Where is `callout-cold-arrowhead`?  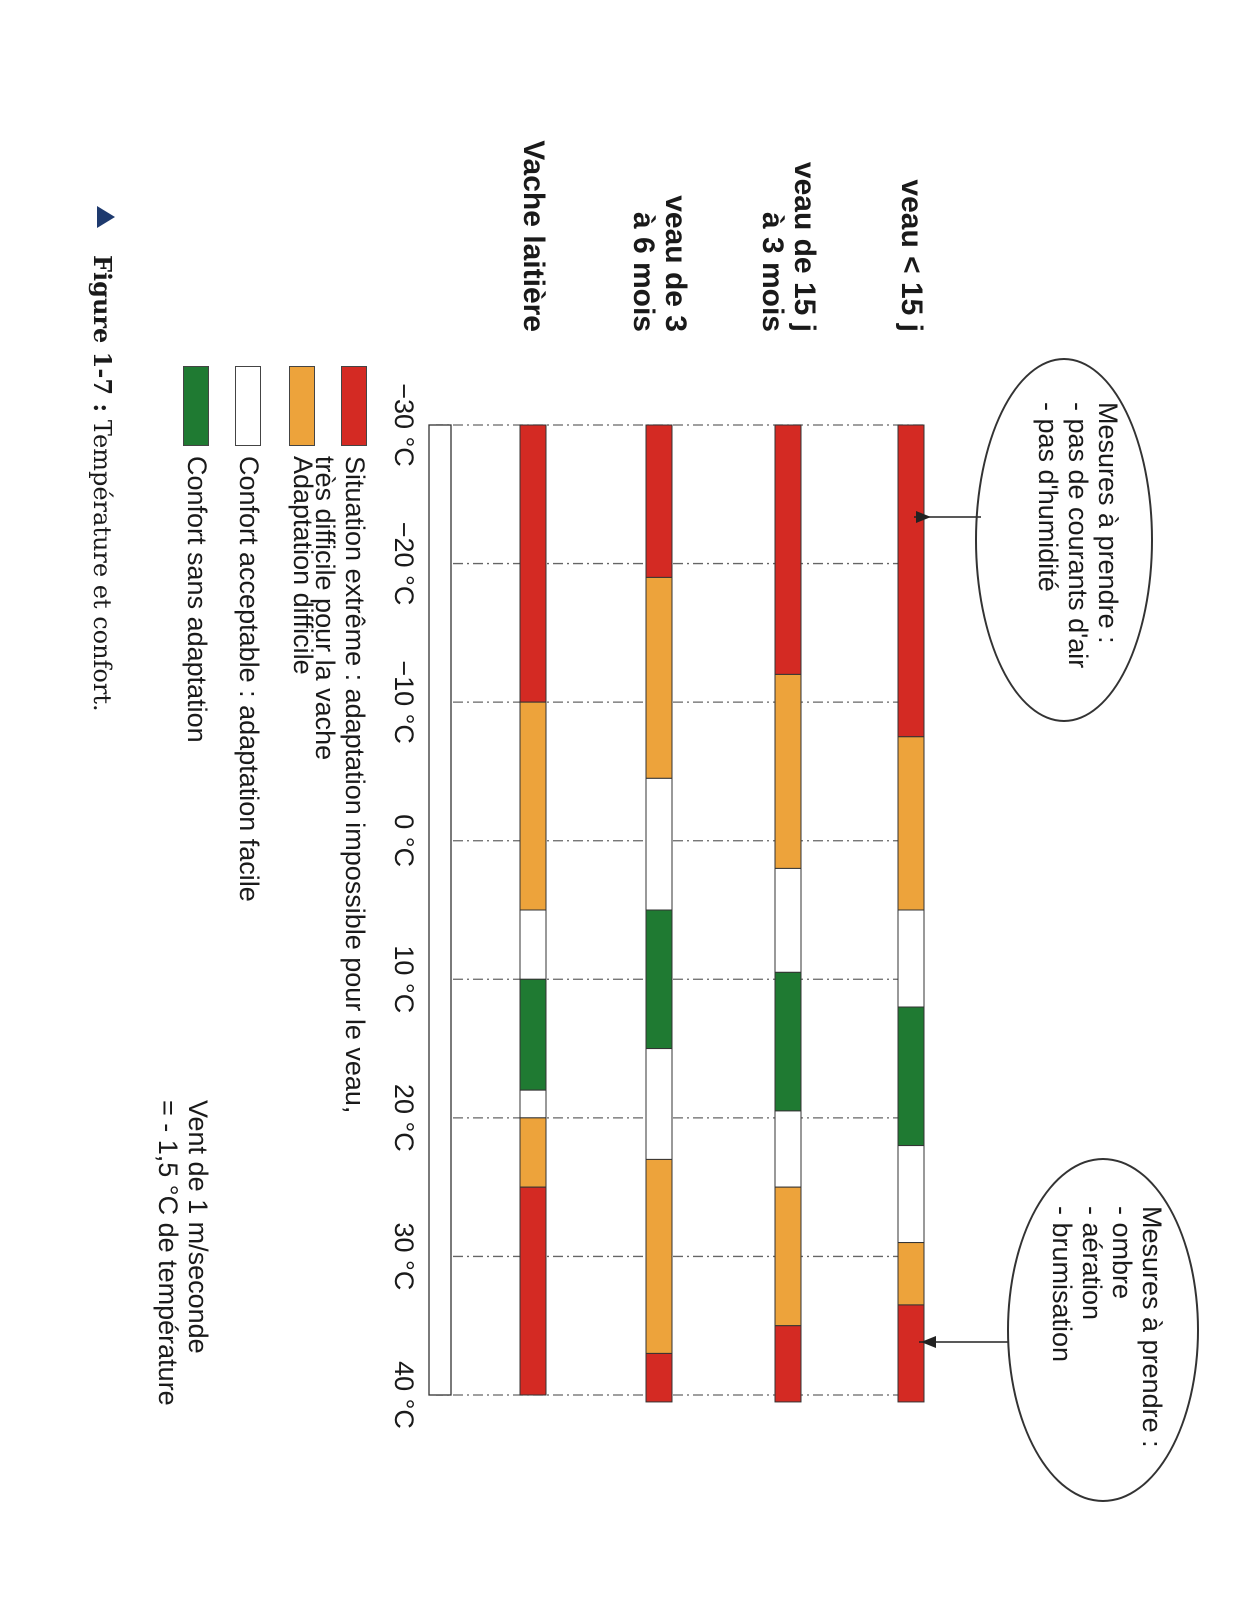
callout-cold-arrowhead is located at coordinates (923, 517).